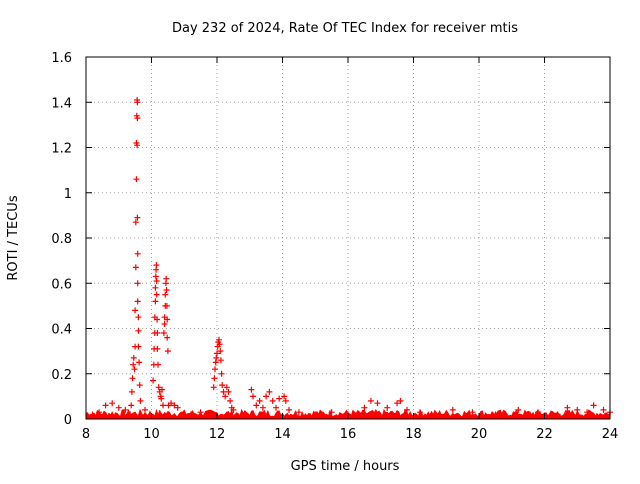  What do you see at coordinates (61, 284) in the screenshot?
I see `y-tick-label: 0.6` at bounding box center [61, 284].